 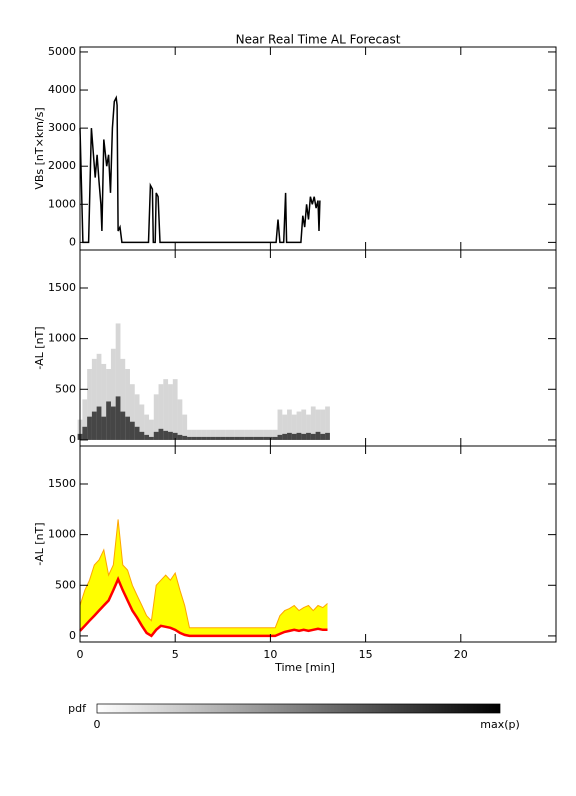 I want to click on y-tick-label: 2000, so click(x=62, y=165).